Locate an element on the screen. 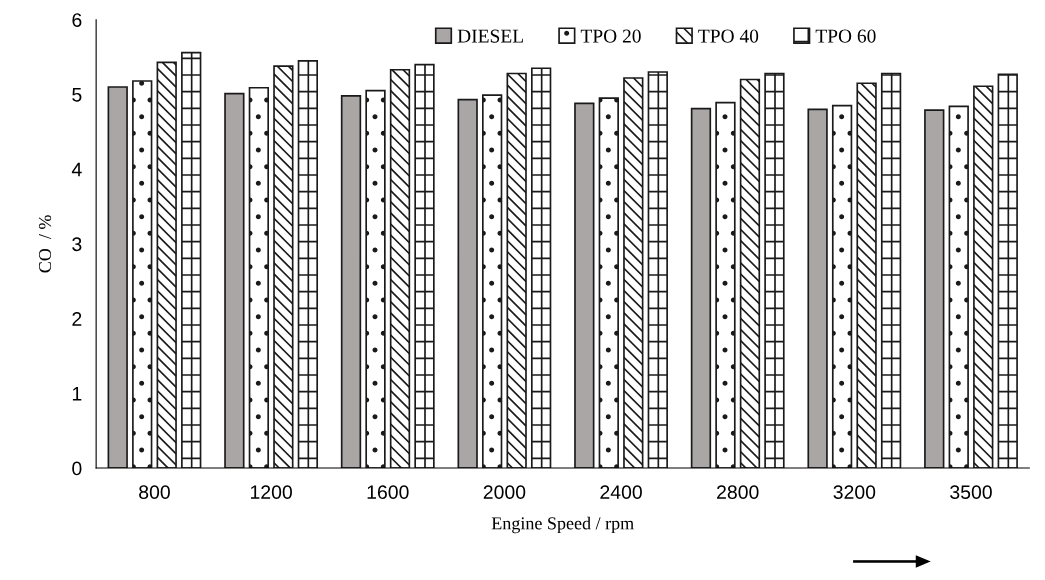 The width and height of the screenshot is (1045, 580). y-tick-label: 5 is located at coordinates (77, 95).